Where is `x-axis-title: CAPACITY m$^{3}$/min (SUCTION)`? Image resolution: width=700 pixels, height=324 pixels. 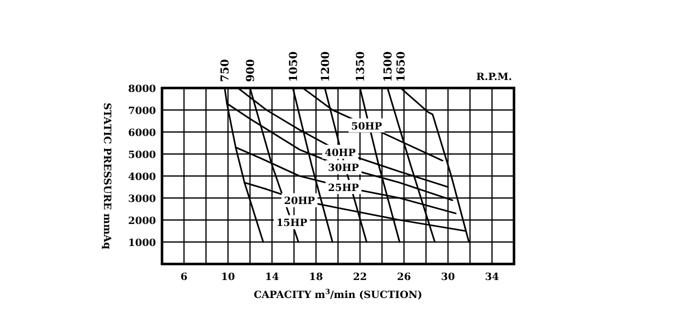 x-axis-title: CAPACITY m$^{3}$/min (SUCTION) is located at coordinates (338, 293).